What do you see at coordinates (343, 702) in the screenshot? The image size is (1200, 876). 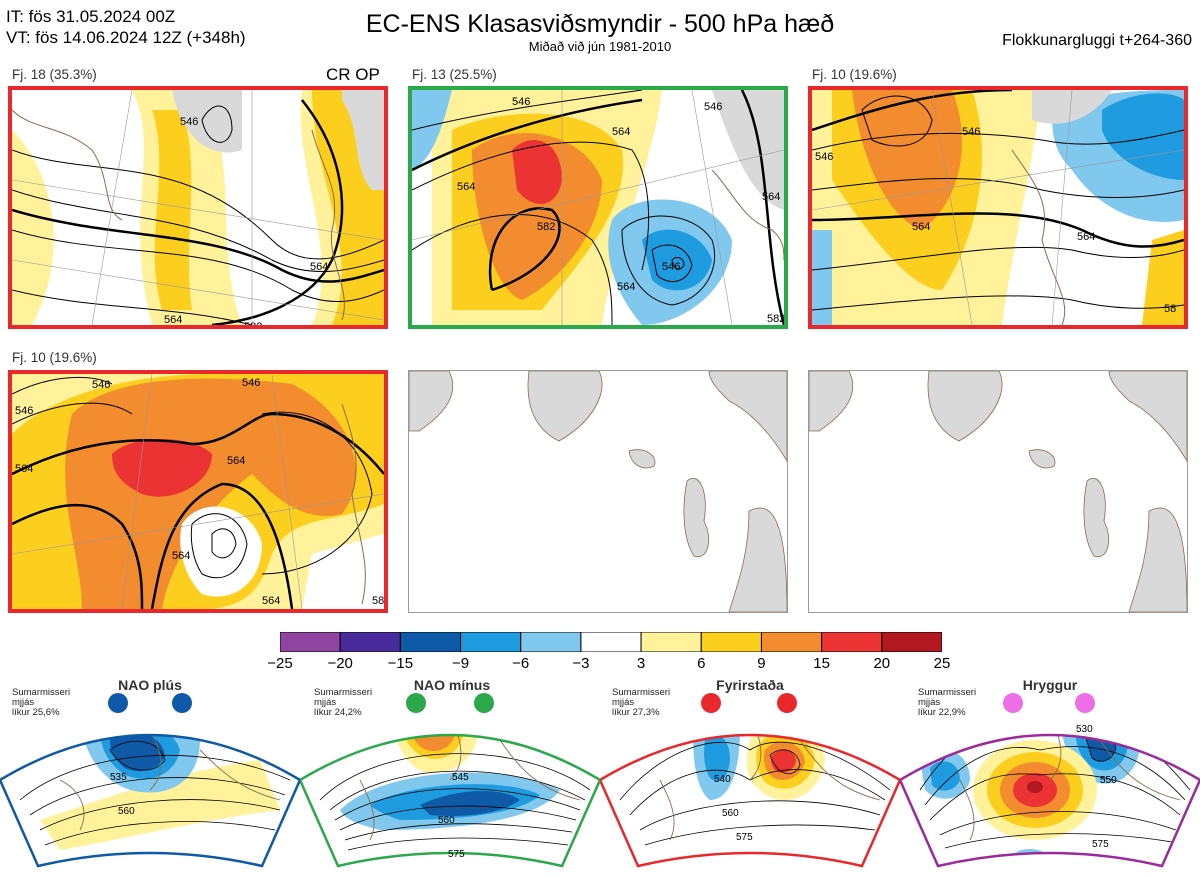 I see `regime-2-note: Sumarmisseri mjjás líkur 24,2%` at bounding box center [343, 702].